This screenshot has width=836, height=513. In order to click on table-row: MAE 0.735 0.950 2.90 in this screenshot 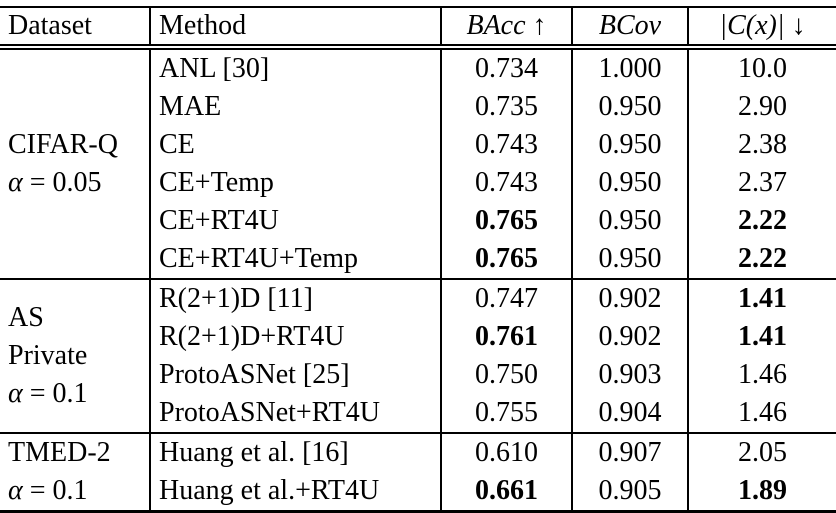, I will do `click(418, 107)`.